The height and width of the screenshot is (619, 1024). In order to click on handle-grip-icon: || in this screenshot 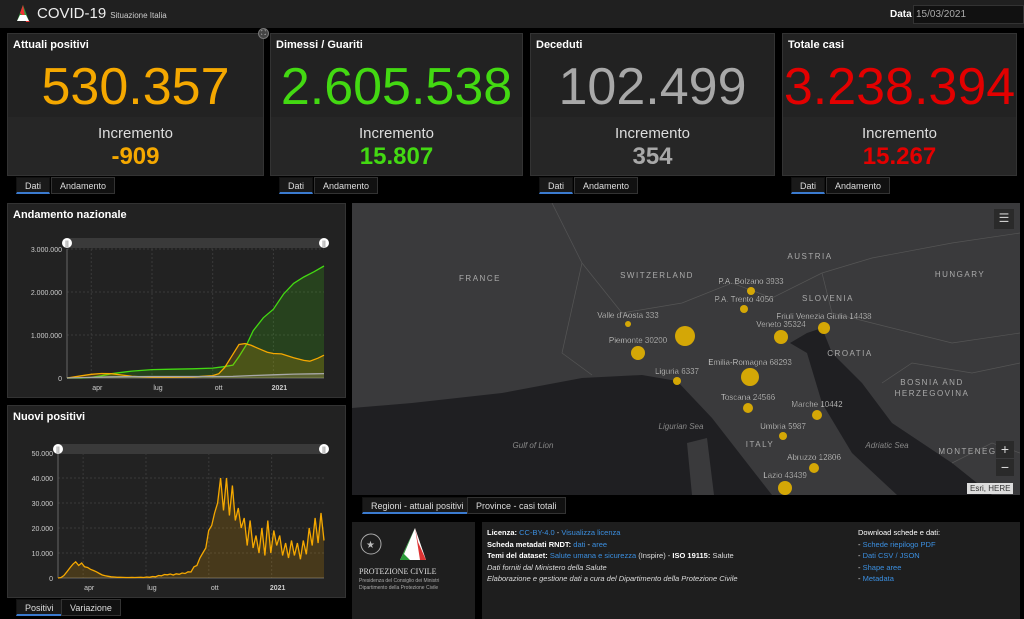, I will do `click(58, 450)`.